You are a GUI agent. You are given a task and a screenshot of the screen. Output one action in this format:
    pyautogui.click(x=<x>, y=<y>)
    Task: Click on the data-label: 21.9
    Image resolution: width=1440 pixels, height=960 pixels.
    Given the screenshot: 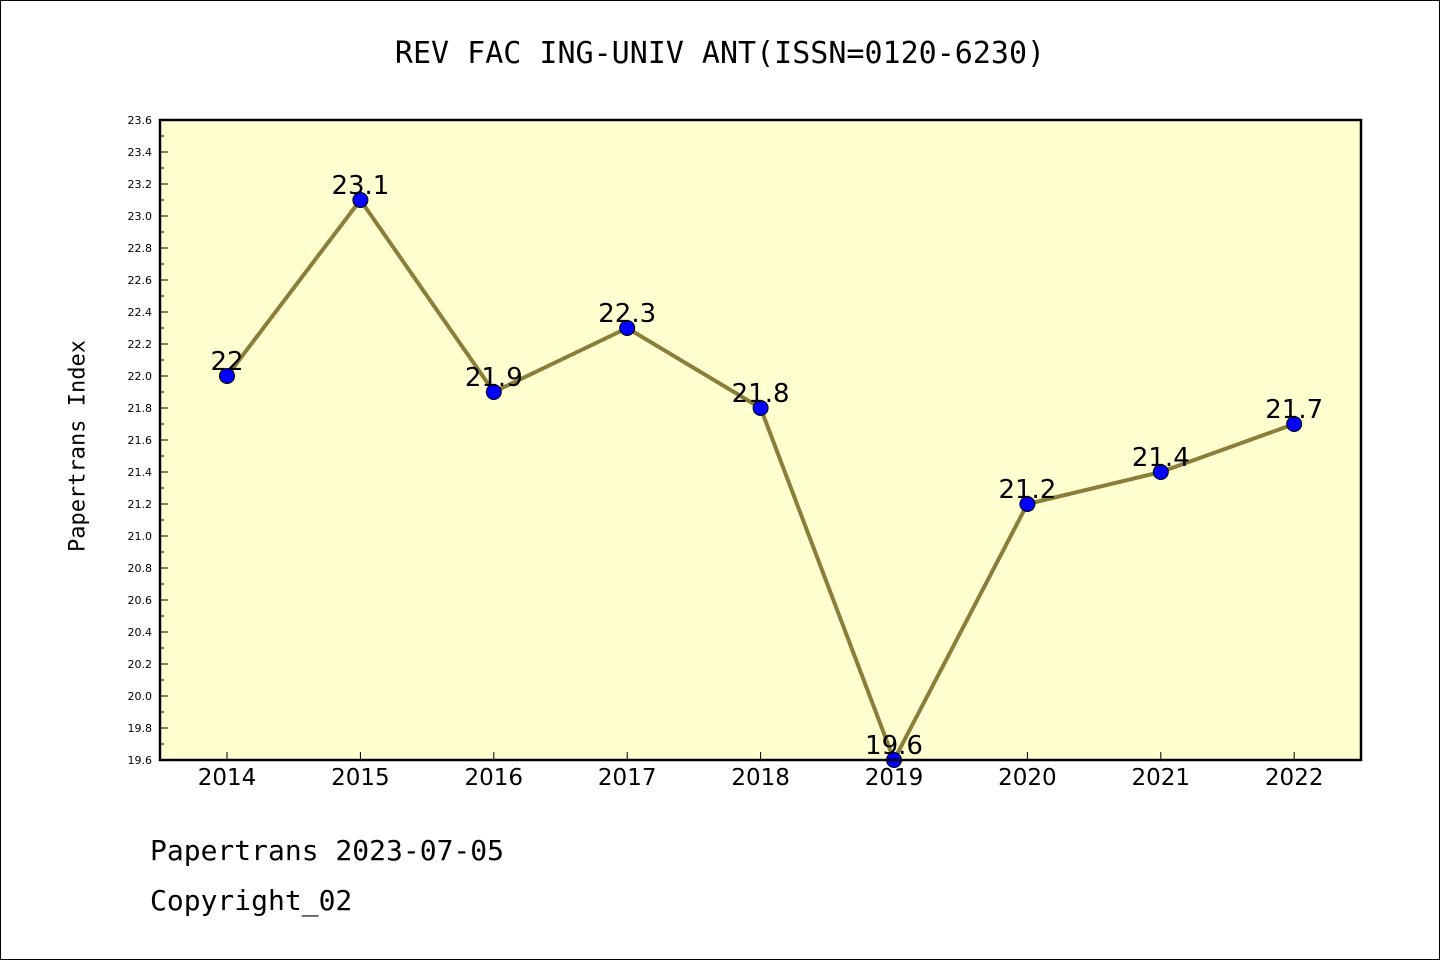 What is the action you would take?
    pyautogui.click(x=494, y=378)
    